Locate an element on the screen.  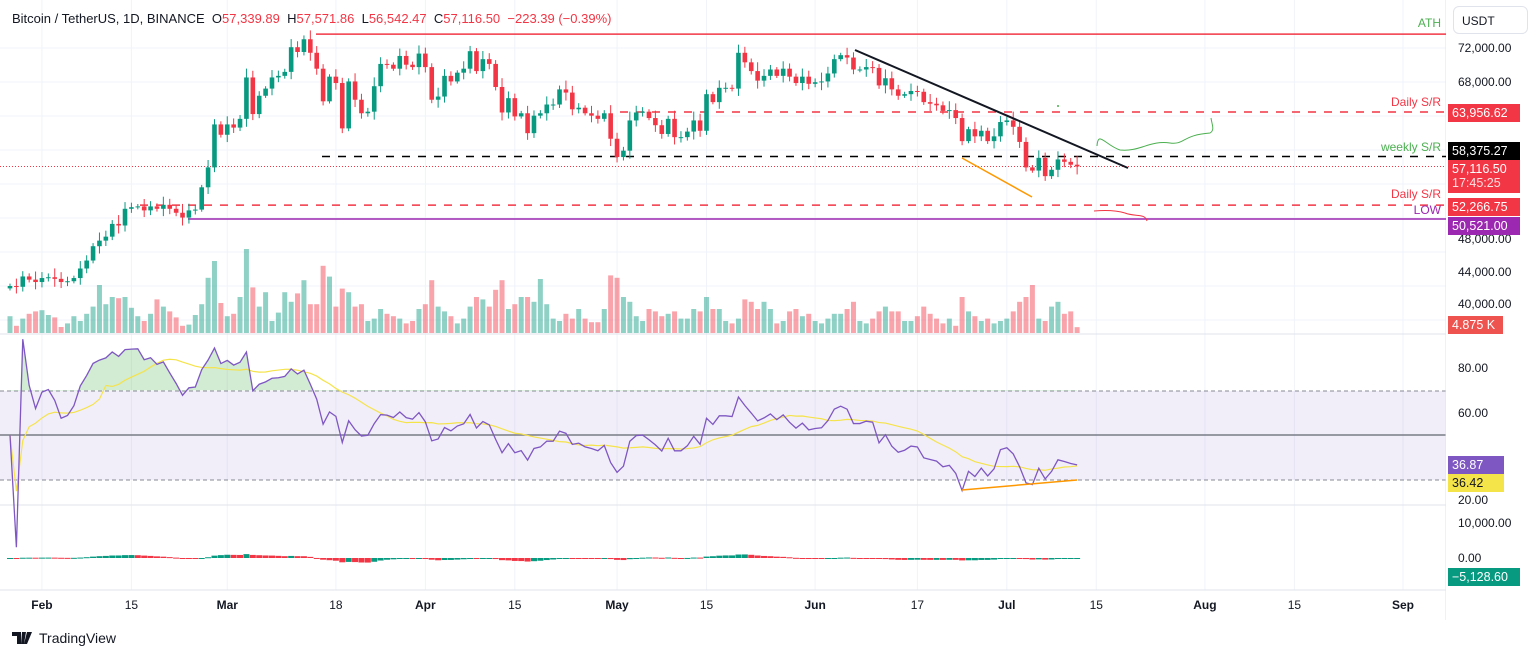
price-divergence-line is located at coordinates (997, 177).